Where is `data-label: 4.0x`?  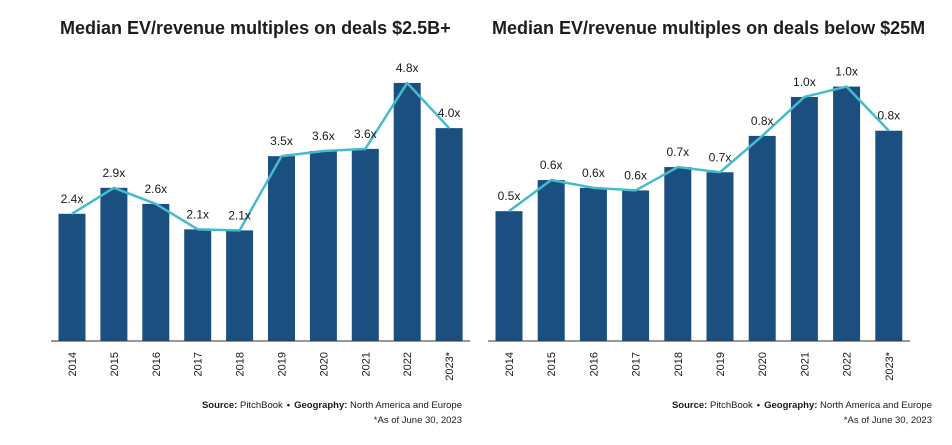 data-label: 4.0x is located at coordinates (449, 113).